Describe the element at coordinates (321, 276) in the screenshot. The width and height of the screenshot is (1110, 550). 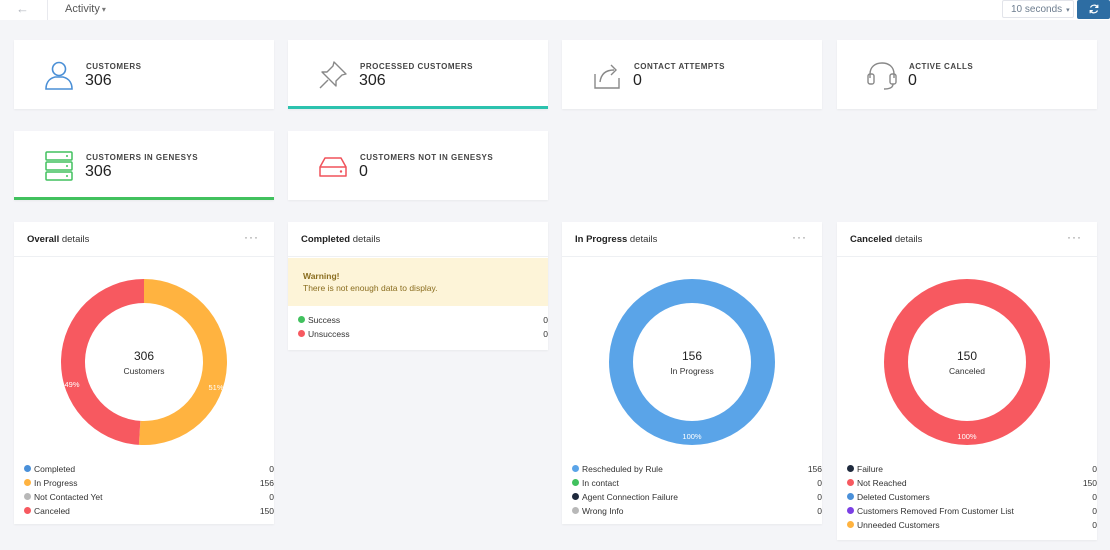
I see `warning-title: Warning!` at that location.